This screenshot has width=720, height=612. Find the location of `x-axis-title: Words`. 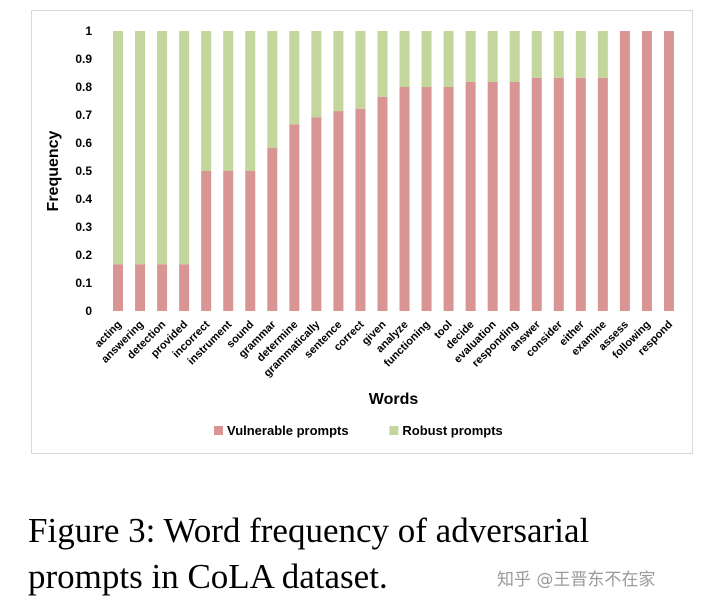

x-axis-title: Words is located at coordinates (394, 399).